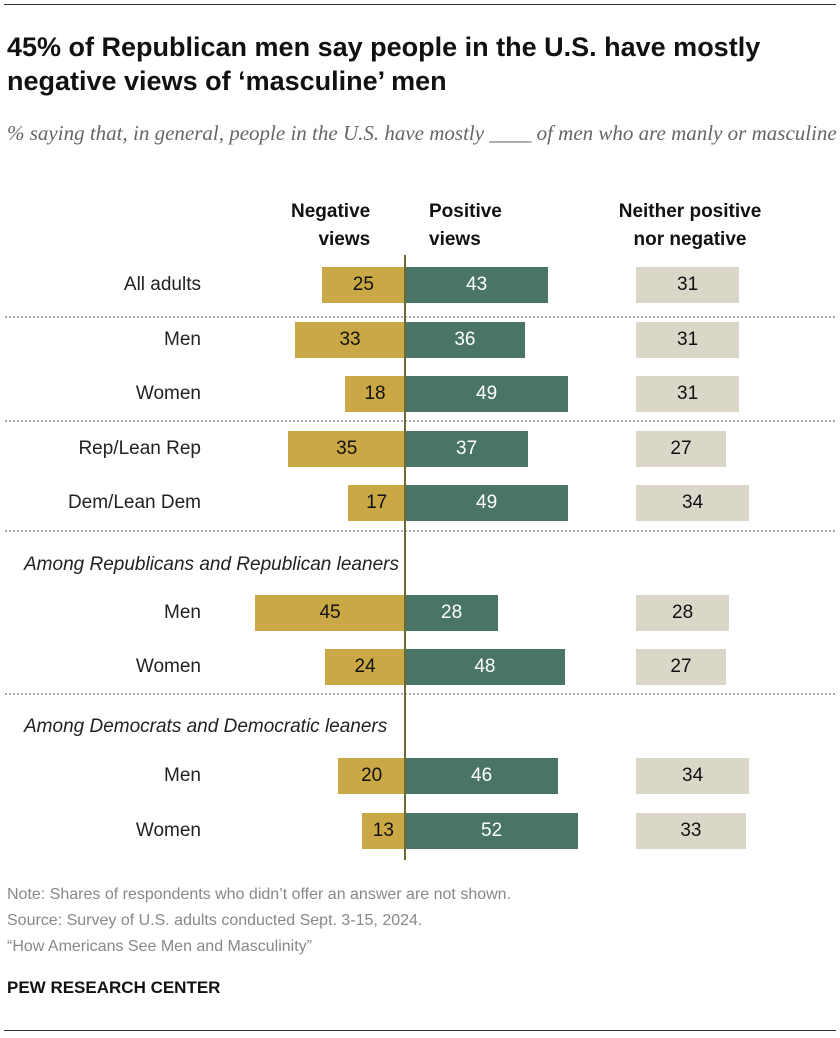  What do you see at coordinates (485, 667) in the screenshot?
I see `bar-positive: 48` at bounding box center [485, 667].